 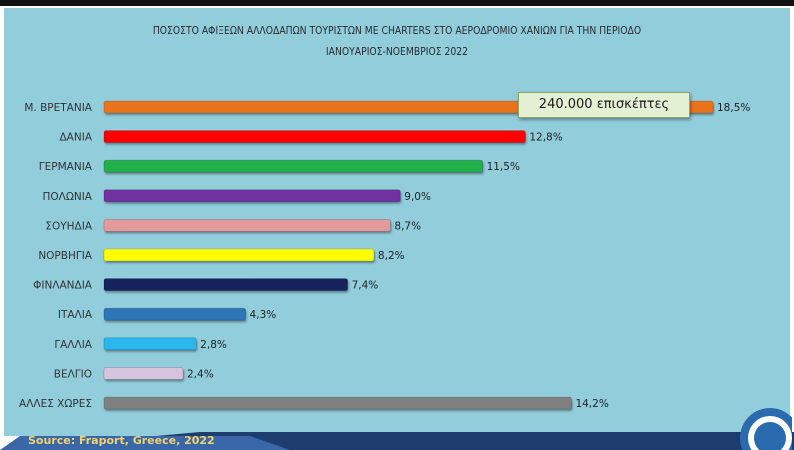 What do you see at coordinates (591, 404) in the screenshot?
I see `value-label: 14,2%` at bounding box center [591, 404].